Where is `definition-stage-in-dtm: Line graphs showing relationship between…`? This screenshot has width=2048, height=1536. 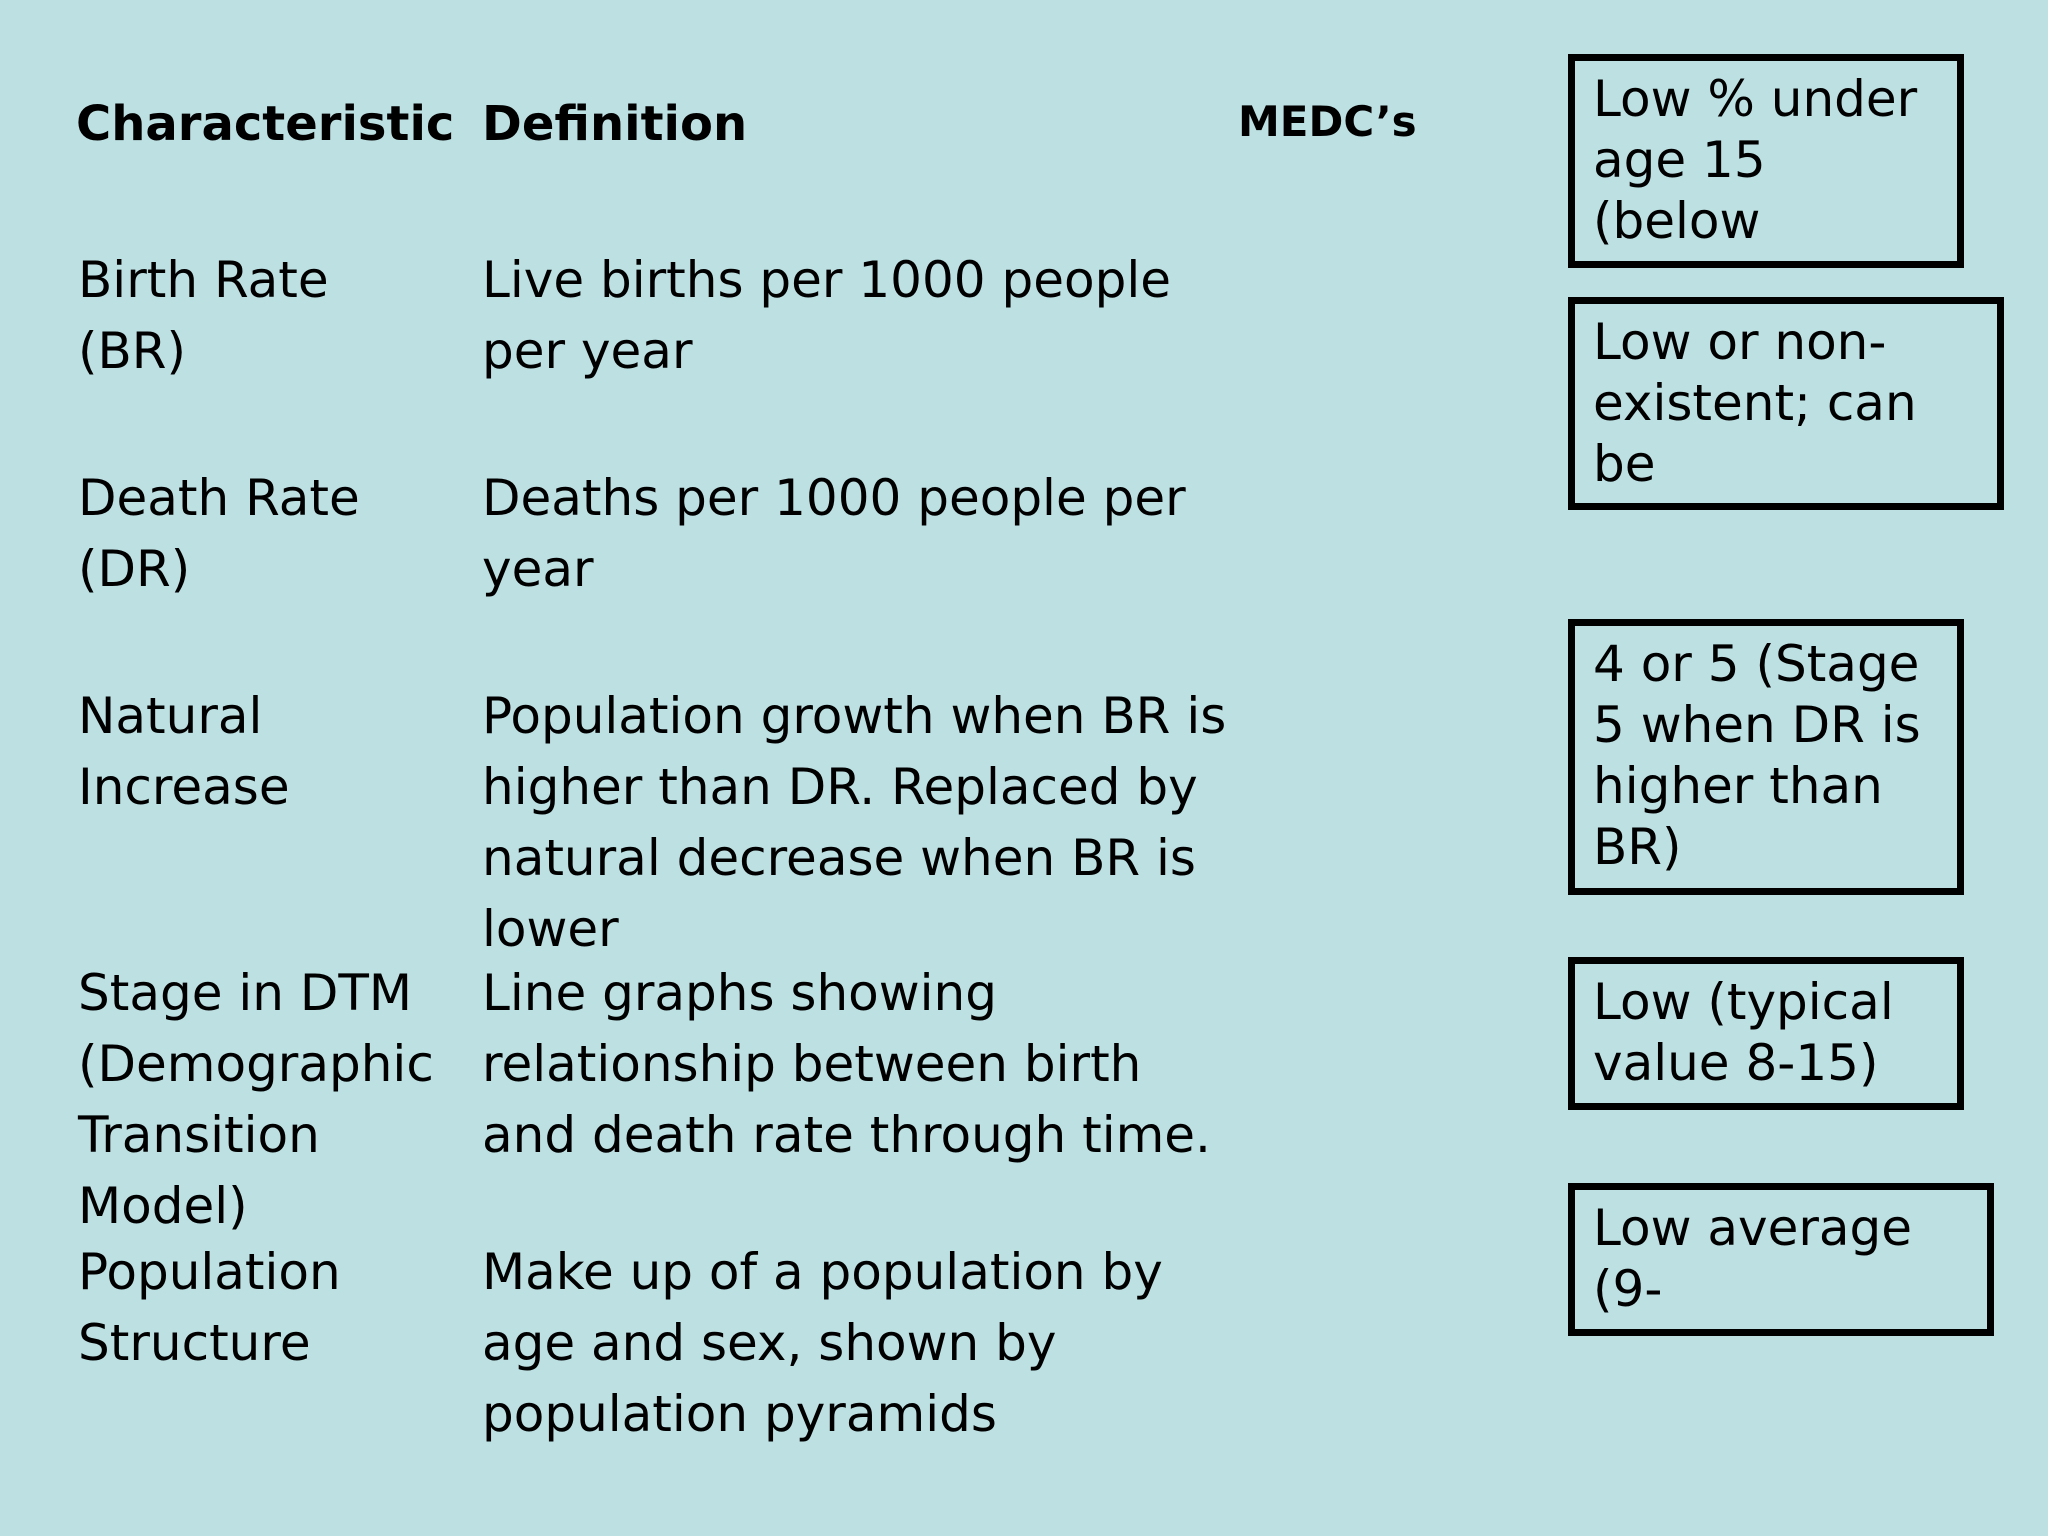
definition-stage-in-dtm: Line graphs showing relationship between… is located at coordinates (846, 1064).